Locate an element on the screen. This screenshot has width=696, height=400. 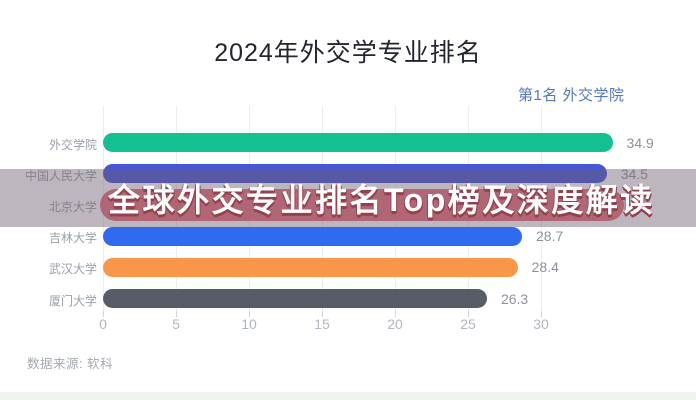
bar-category-label: 北京大学 is located at coordinates (72, 206).